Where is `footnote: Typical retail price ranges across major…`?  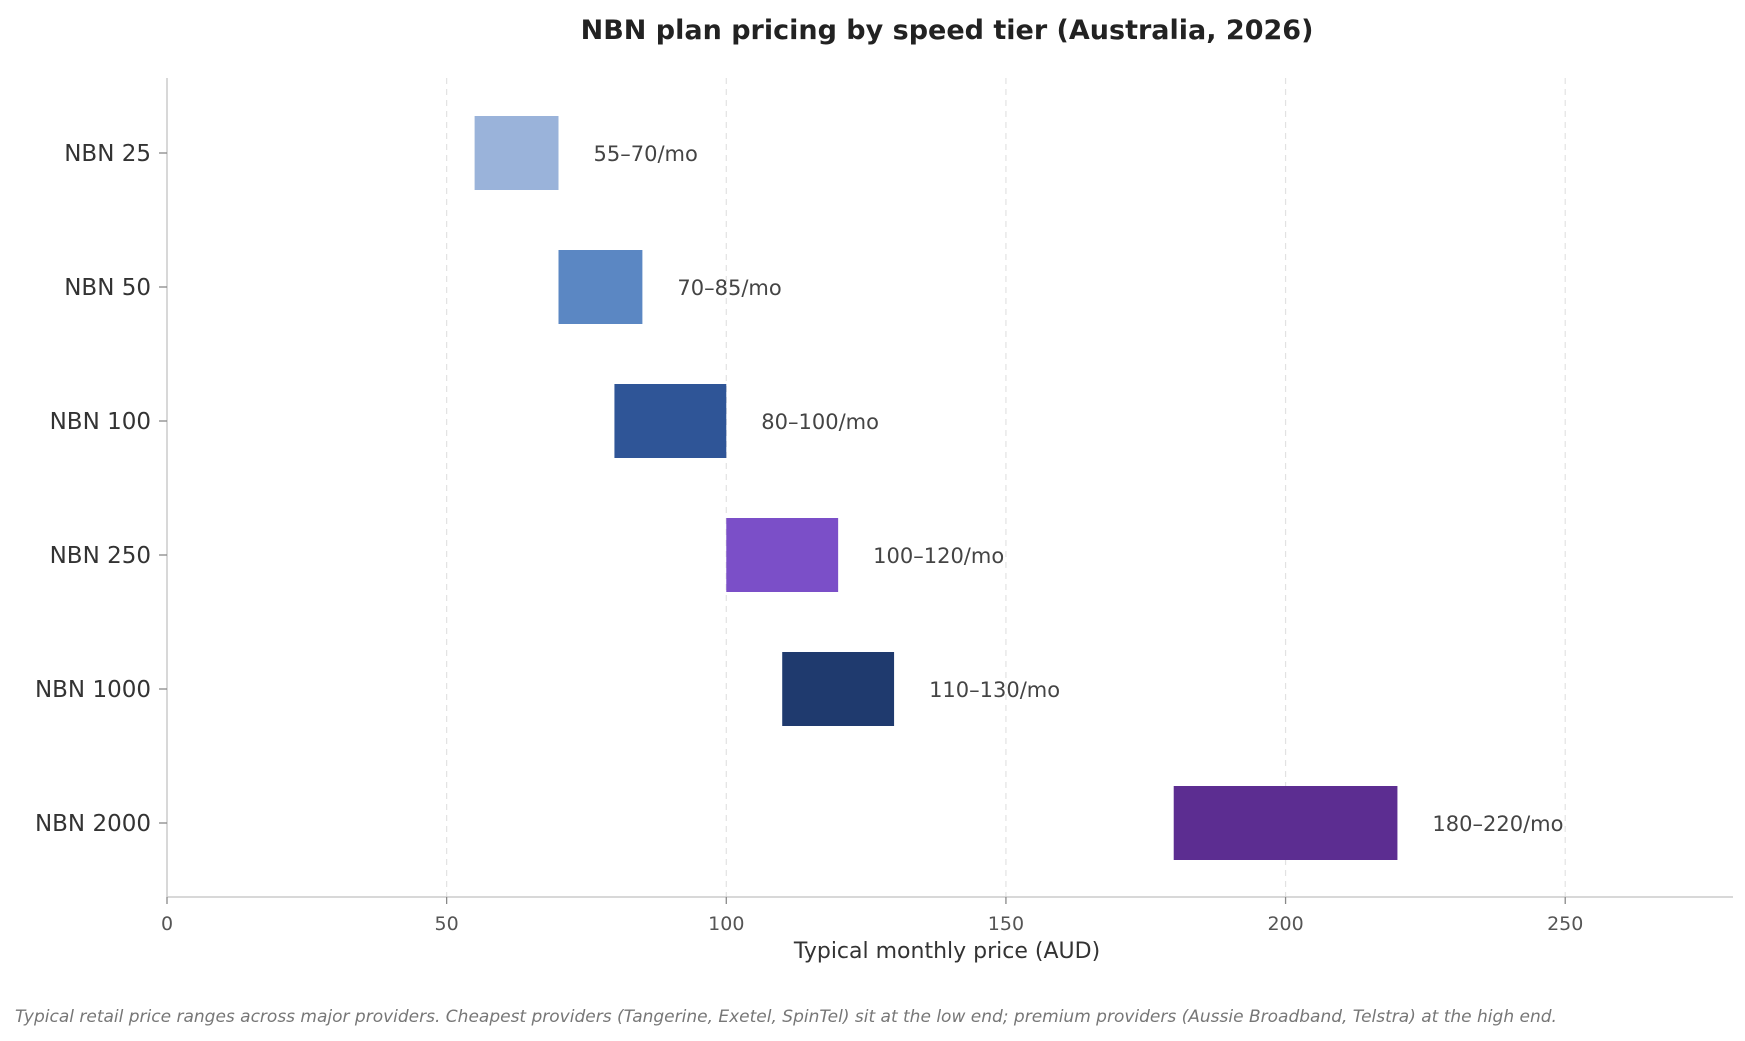 footnote: Typical retail price ranges across major… is located at coordinates (786, 1017).